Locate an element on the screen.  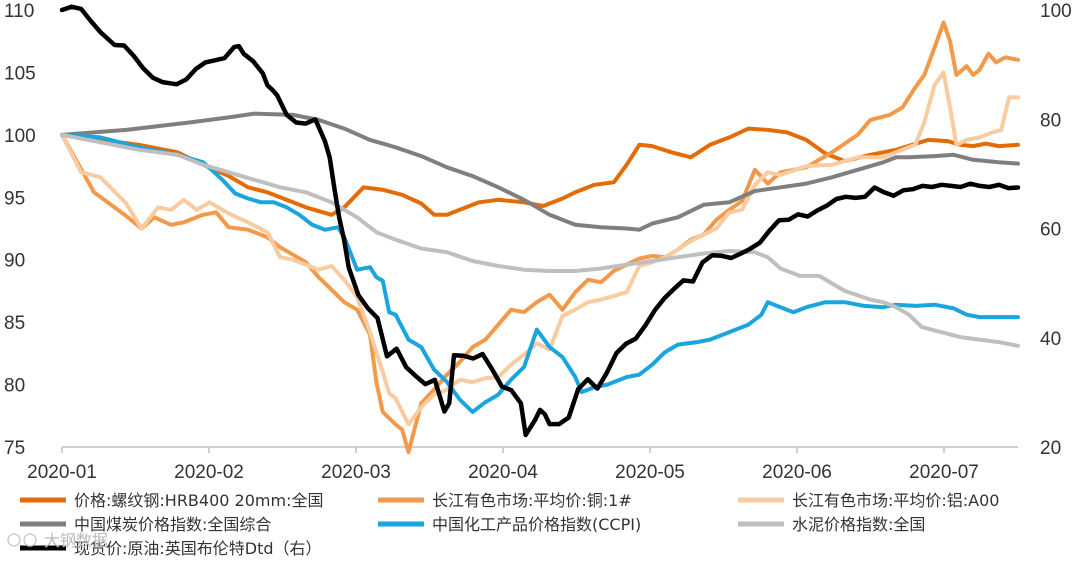
x-tick-label: 2020-06 is located at coordinates (797, 472).